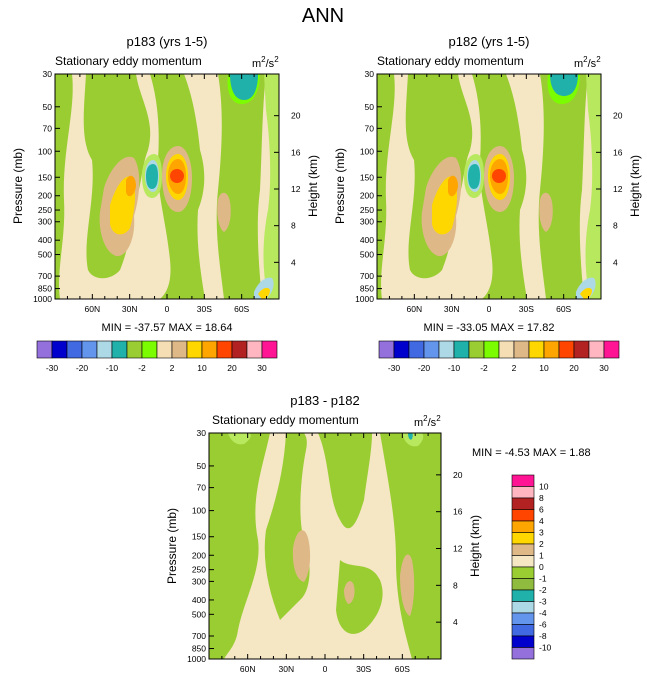 The width and height of the screenshot is (647, 683). Describe the element at coordinates (541, 533) in the screenshot. I see `colorbar-label: 3` at that location.